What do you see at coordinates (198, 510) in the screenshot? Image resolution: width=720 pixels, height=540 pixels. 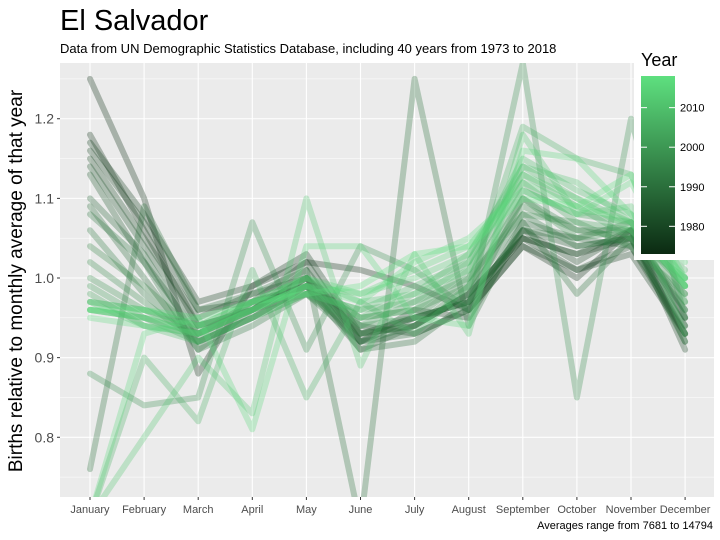 I see `x-tick-label: March` at bounding box center [198, 510].